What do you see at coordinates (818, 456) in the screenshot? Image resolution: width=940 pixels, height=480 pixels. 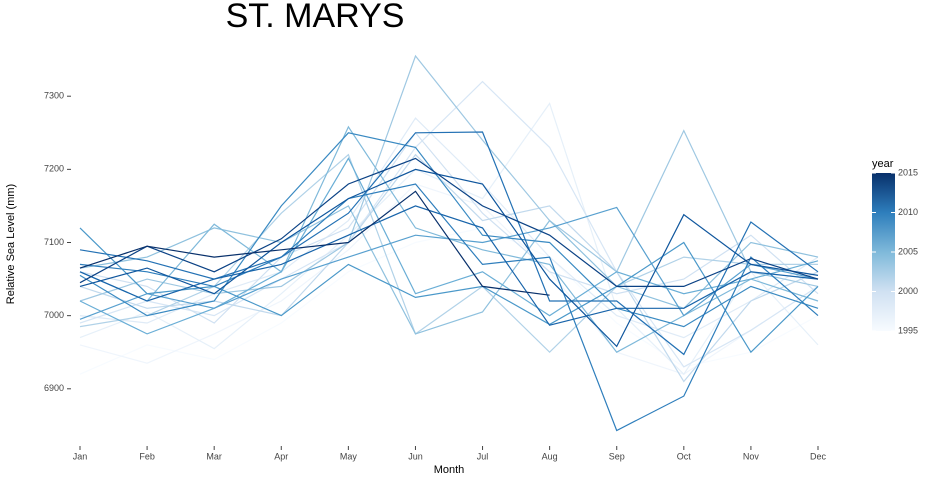 I see `x-tick-label: Dec` at bounding box center [818, 456].